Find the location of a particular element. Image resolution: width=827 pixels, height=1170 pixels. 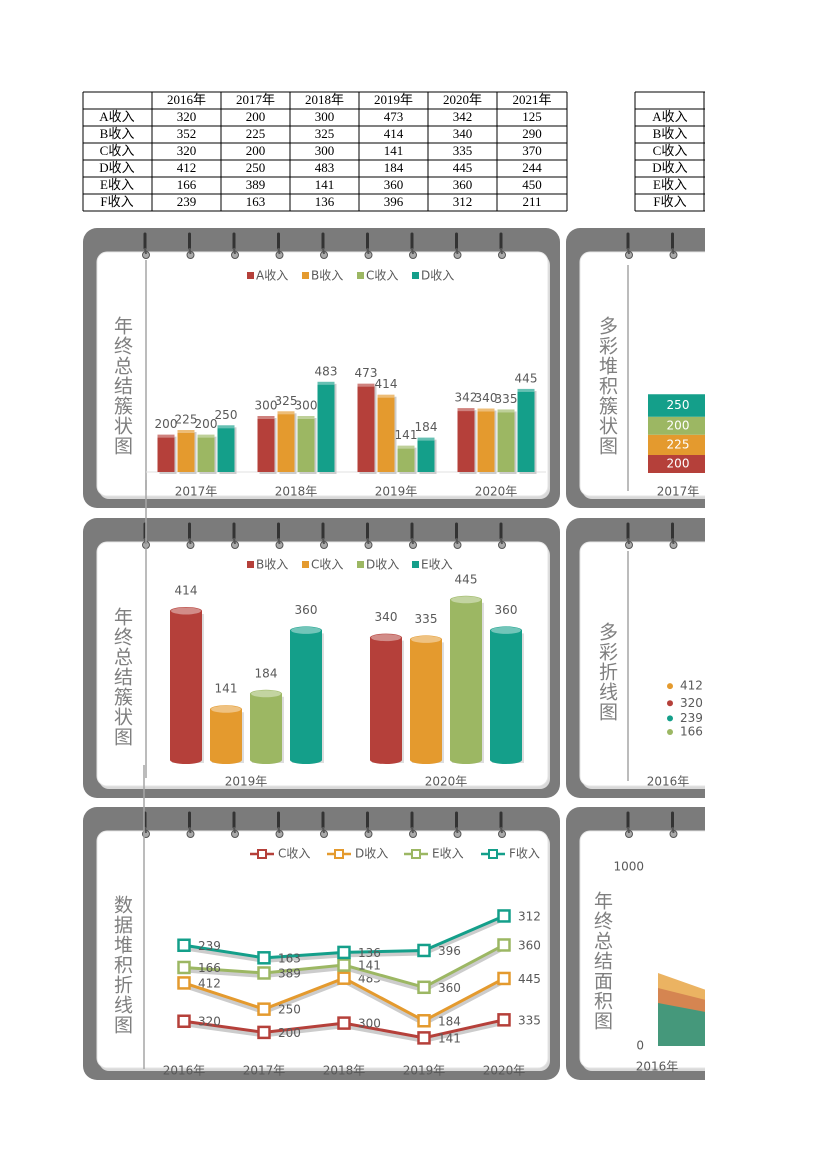

table-cell: 200 is located at coordinates (256, 116).